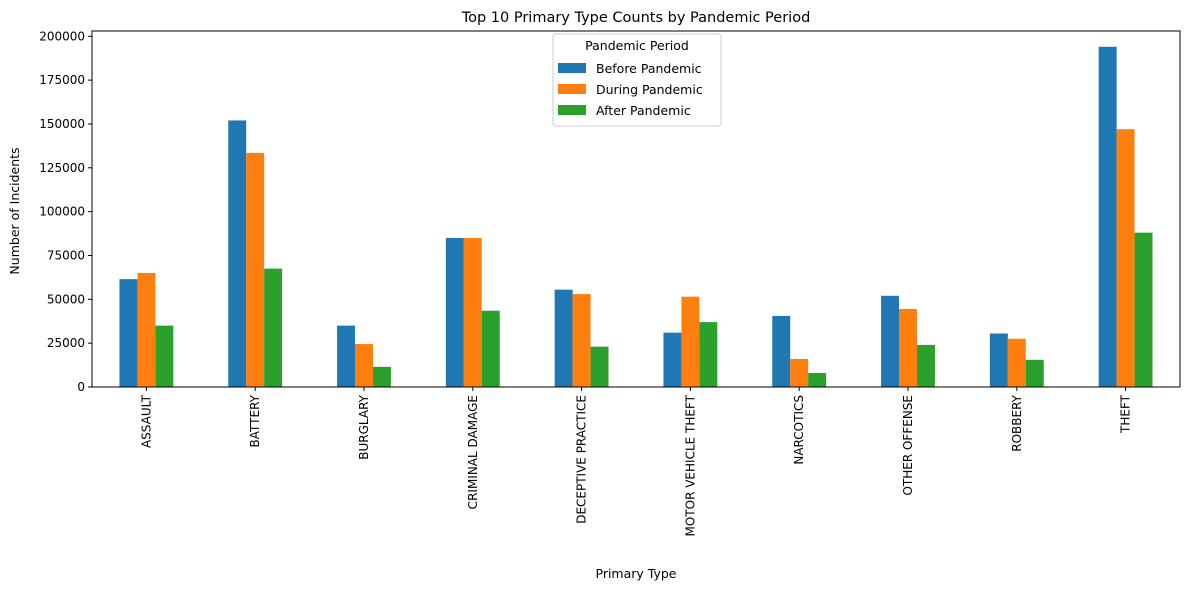 This screenshot has height=590, width=1189. I want to click on y-tick-label: 100000, so click(62, 212).